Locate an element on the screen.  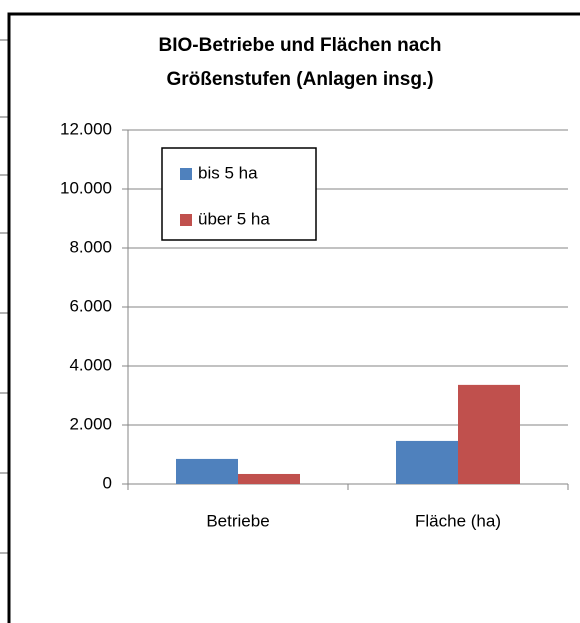
y-tick-label: 12.000 is located at coordinates (86, 128).